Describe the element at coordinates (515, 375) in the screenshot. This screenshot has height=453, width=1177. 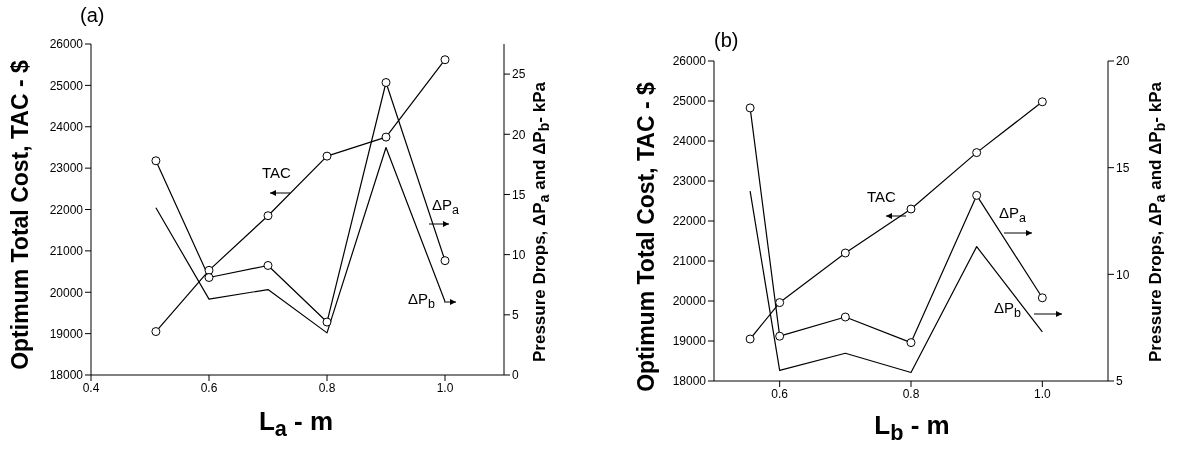
I see `y2-tick-label: 0` at that location.